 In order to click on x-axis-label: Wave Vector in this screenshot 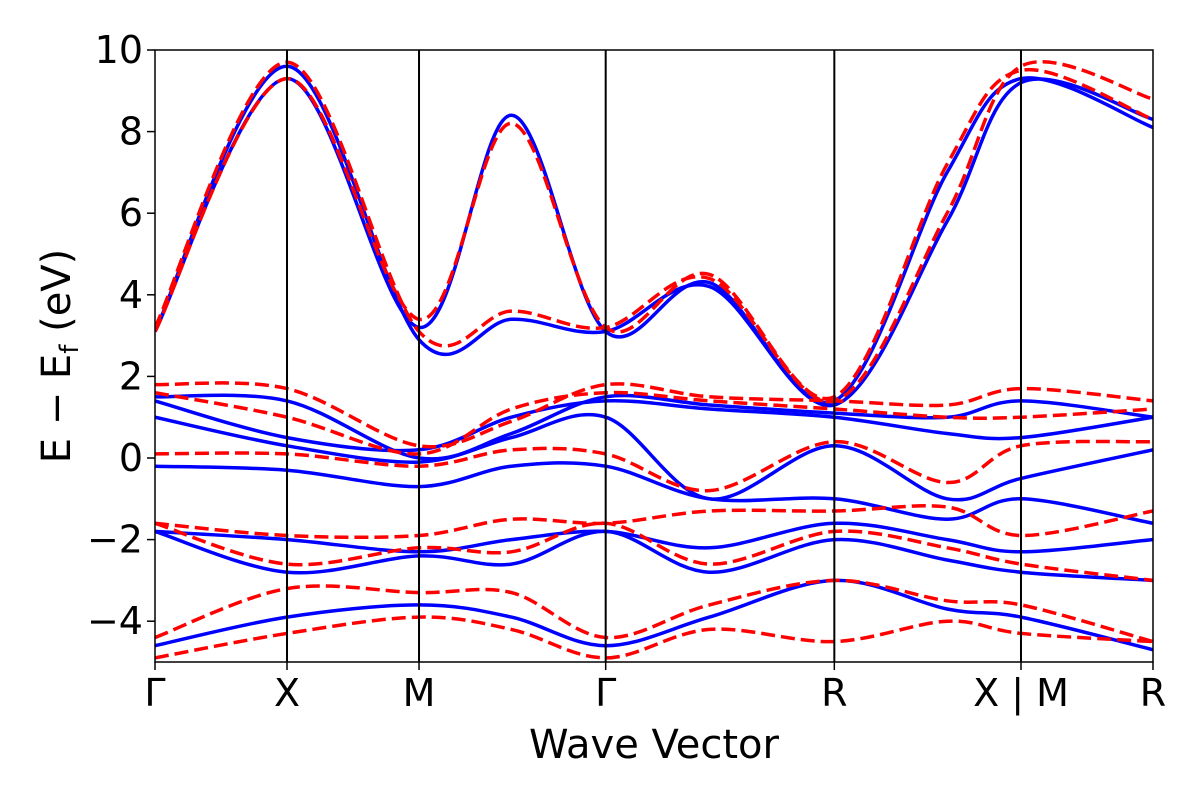, I will do `click(654, 745)`.